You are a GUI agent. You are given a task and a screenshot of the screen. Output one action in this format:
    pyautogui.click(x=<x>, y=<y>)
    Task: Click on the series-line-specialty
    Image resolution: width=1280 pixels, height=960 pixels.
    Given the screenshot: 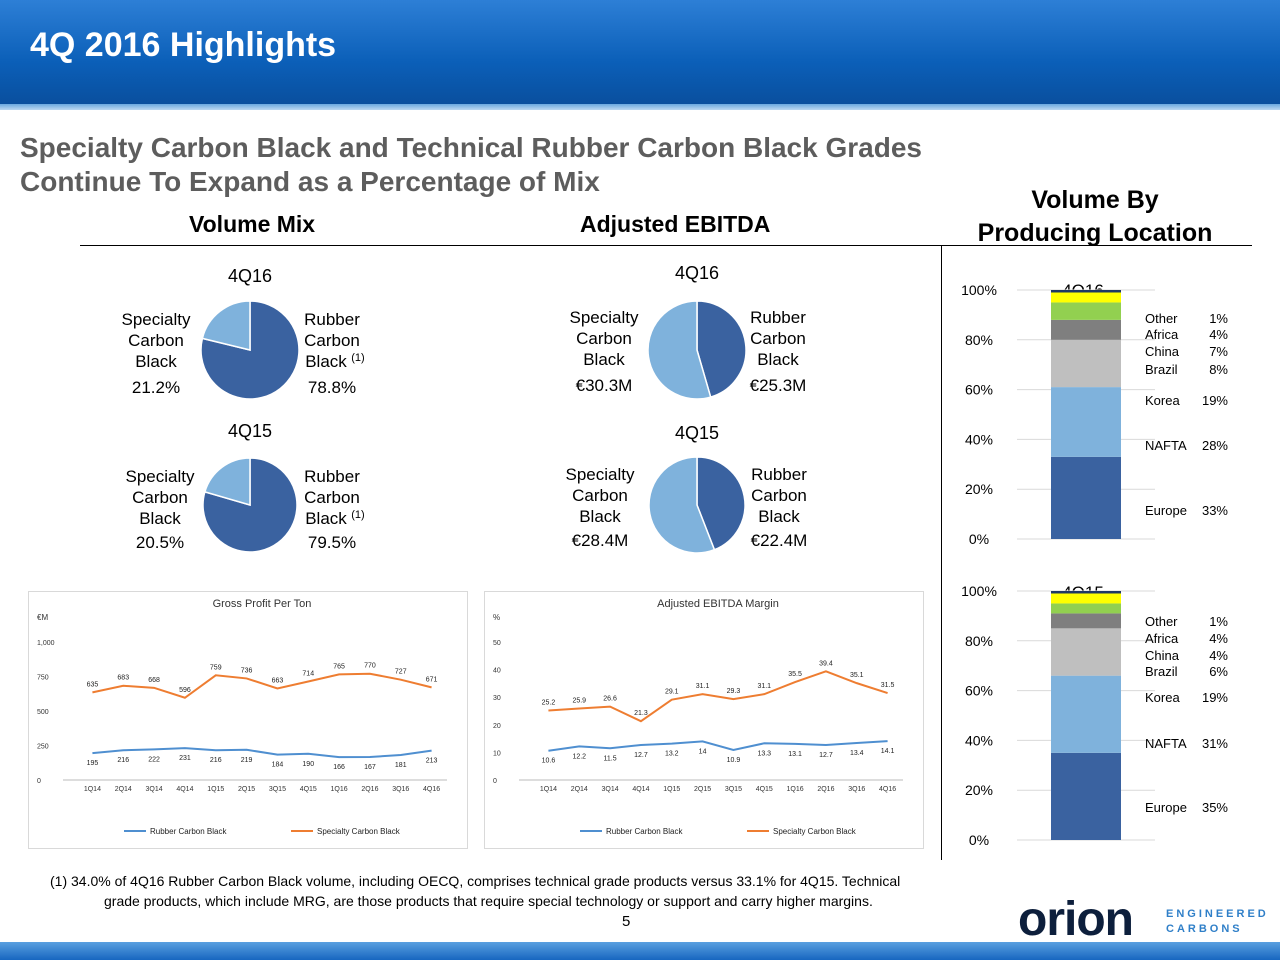 What is the action you would take?
    pyautogui.click(x=262, y=685)
    